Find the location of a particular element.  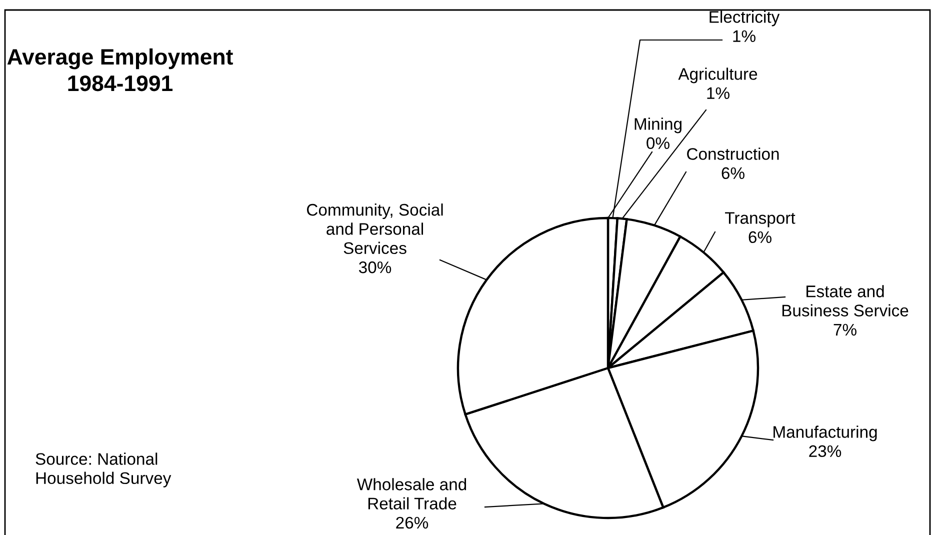

category-label: Mining is located at coordinates (658, 126).